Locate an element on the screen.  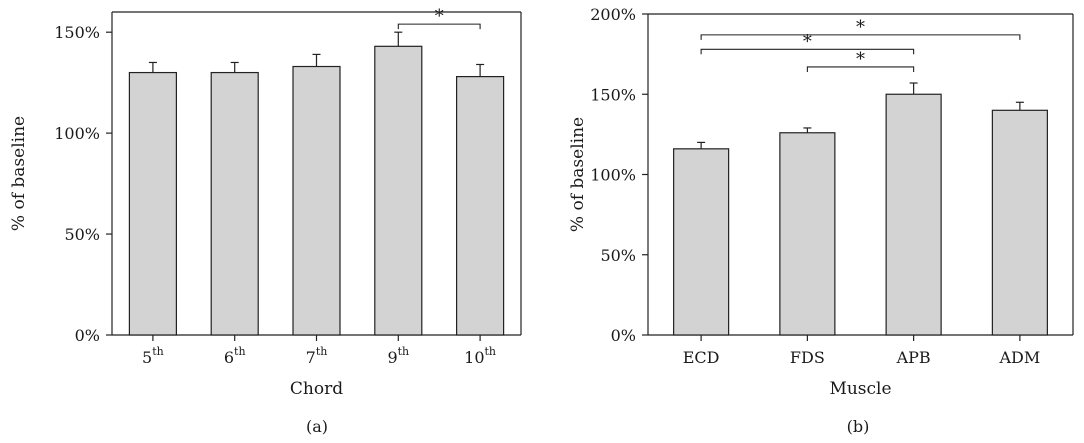
x-tick-label-base: 5 is located at coordinates (147, 357).